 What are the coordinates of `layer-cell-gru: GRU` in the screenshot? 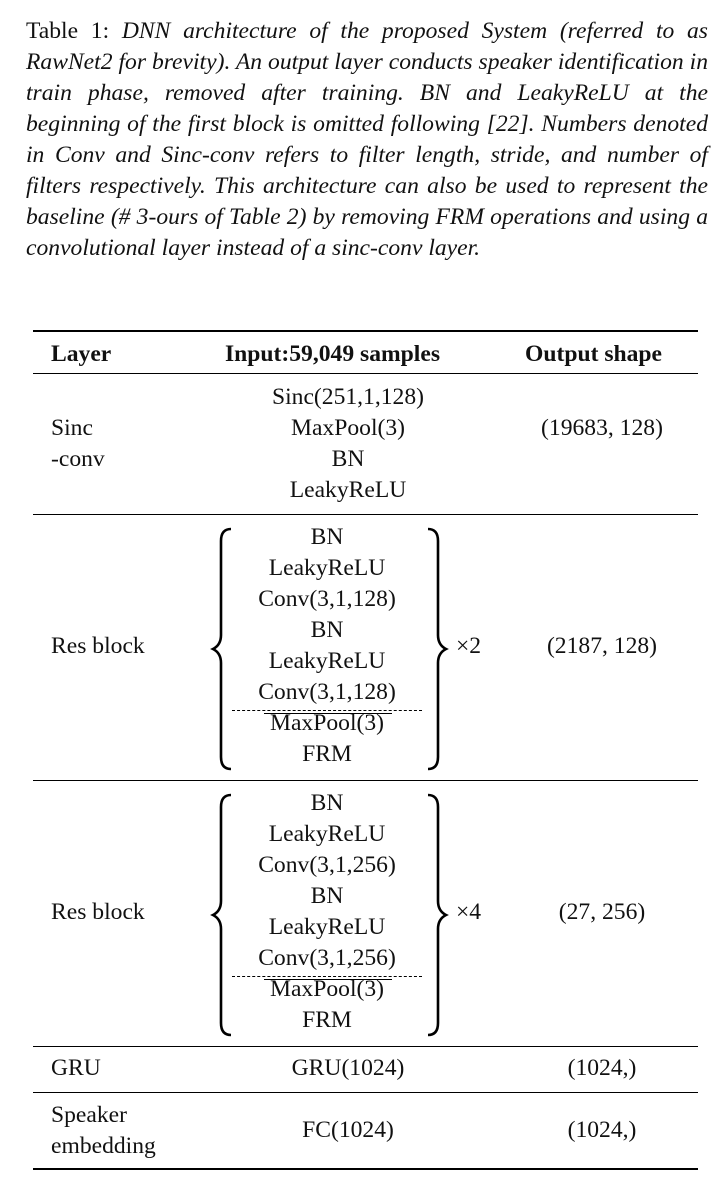 It's located at (76, 1068).